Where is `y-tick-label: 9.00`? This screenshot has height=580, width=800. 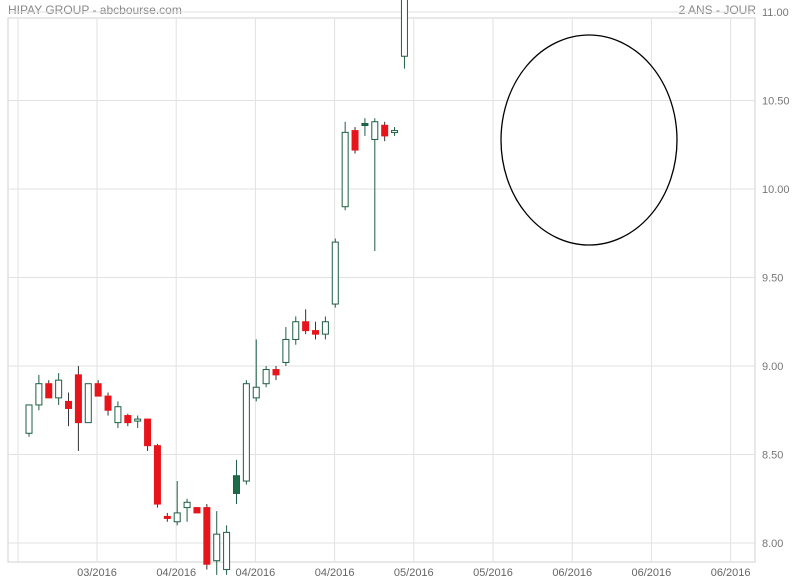 y-tick-label: 9.00 is located at coordinates (772, 367).